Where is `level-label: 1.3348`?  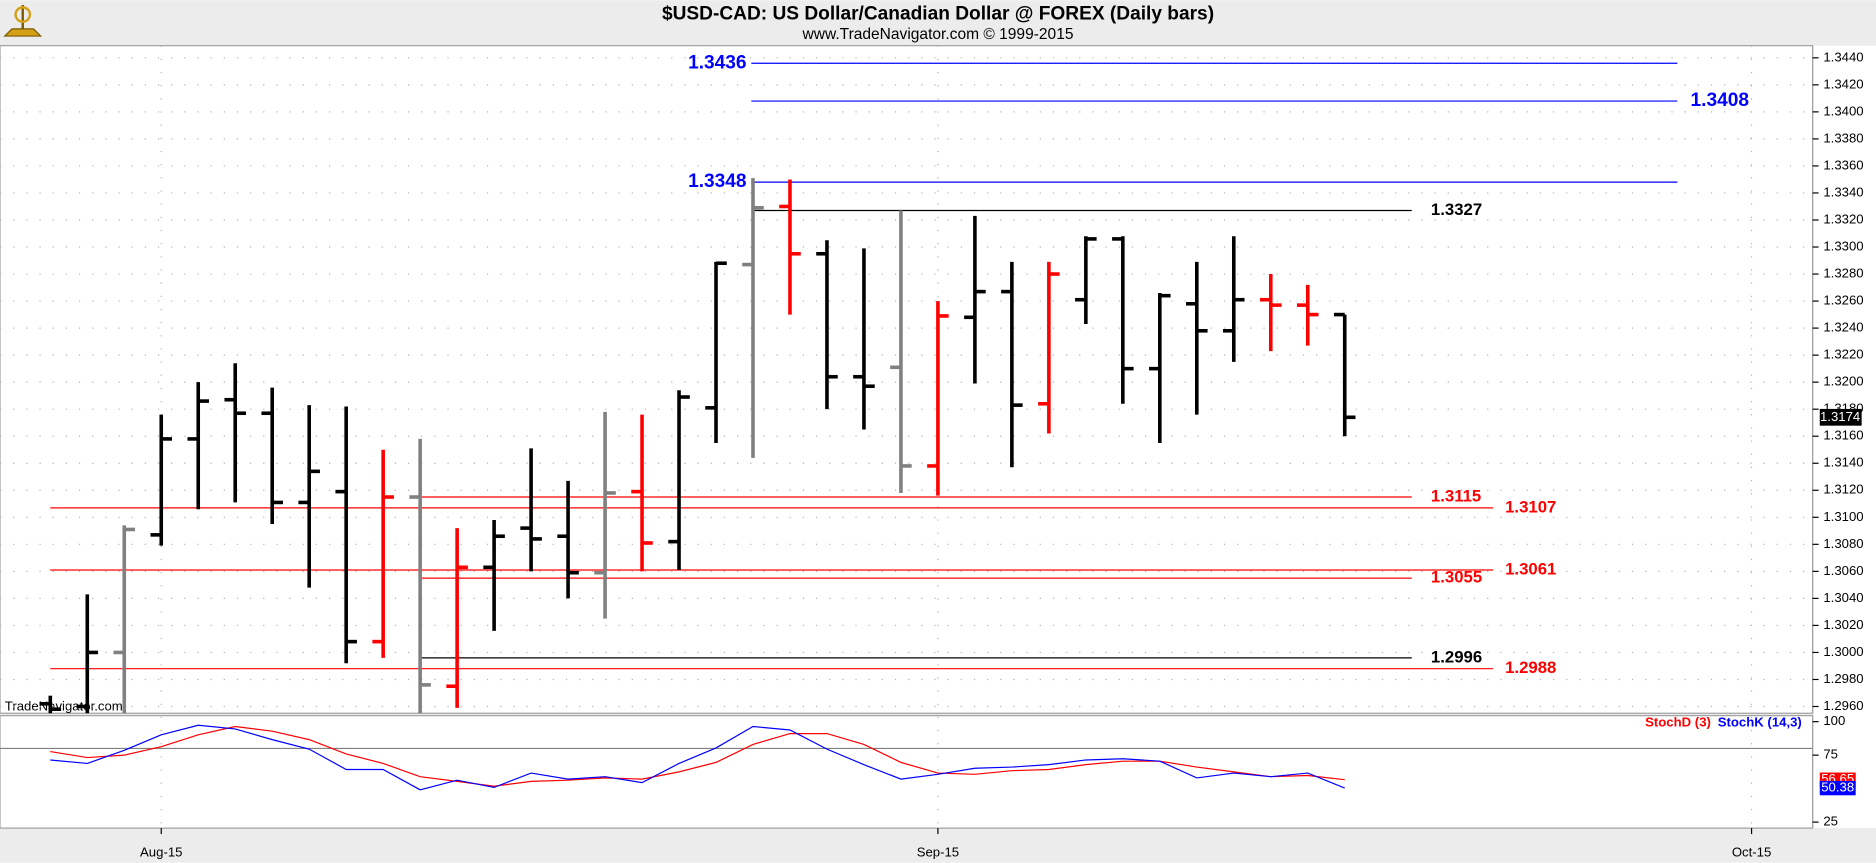 level-label: 1.3348 is located at coordinates (717, 181).